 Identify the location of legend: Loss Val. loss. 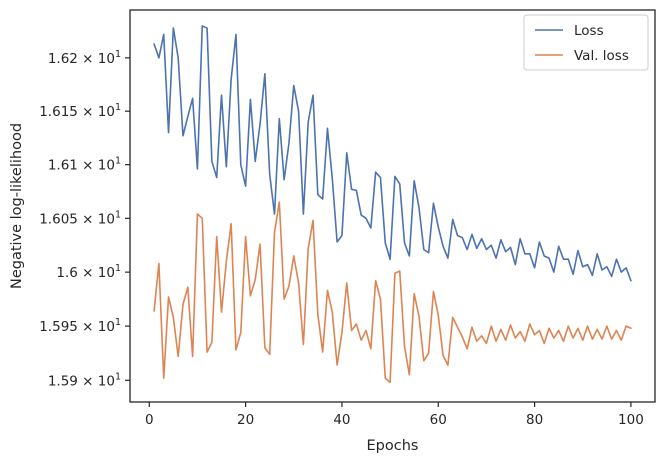
(586, 42).